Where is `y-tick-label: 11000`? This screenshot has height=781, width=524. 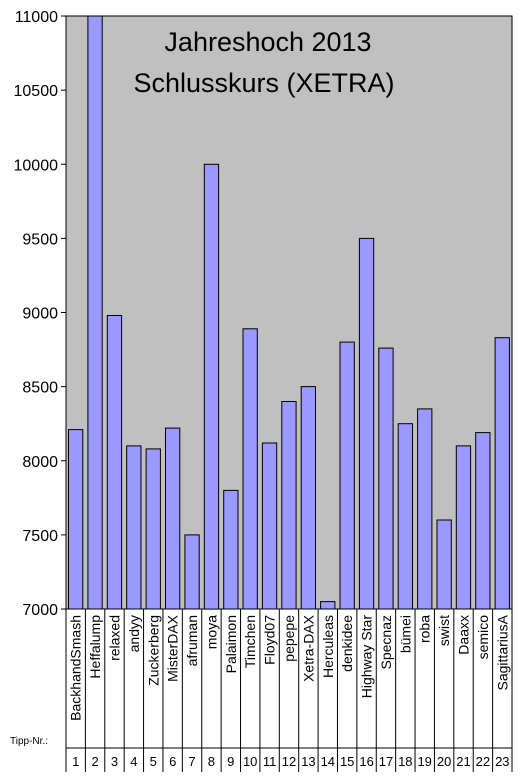
y-tick-label: 11000 is located at coordinates (36, 17).